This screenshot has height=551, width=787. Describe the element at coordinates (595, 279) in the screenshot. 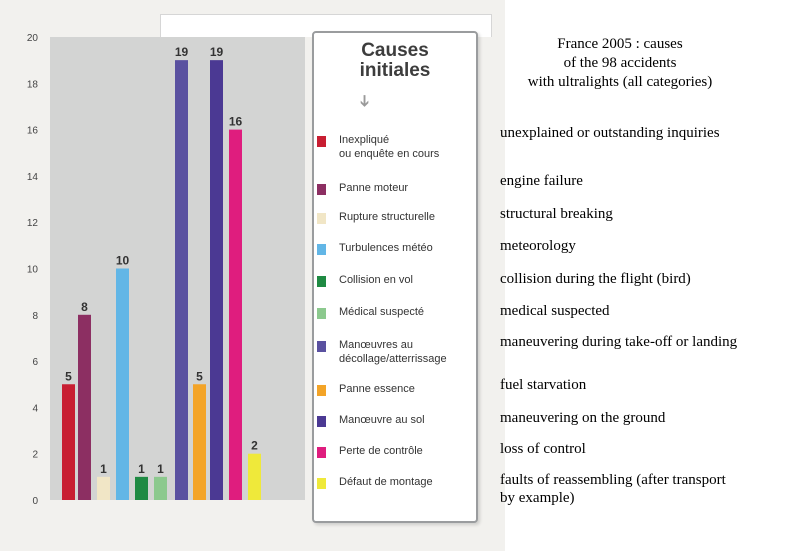

I see `translation-label: collision during the flight (bird)` at that location.